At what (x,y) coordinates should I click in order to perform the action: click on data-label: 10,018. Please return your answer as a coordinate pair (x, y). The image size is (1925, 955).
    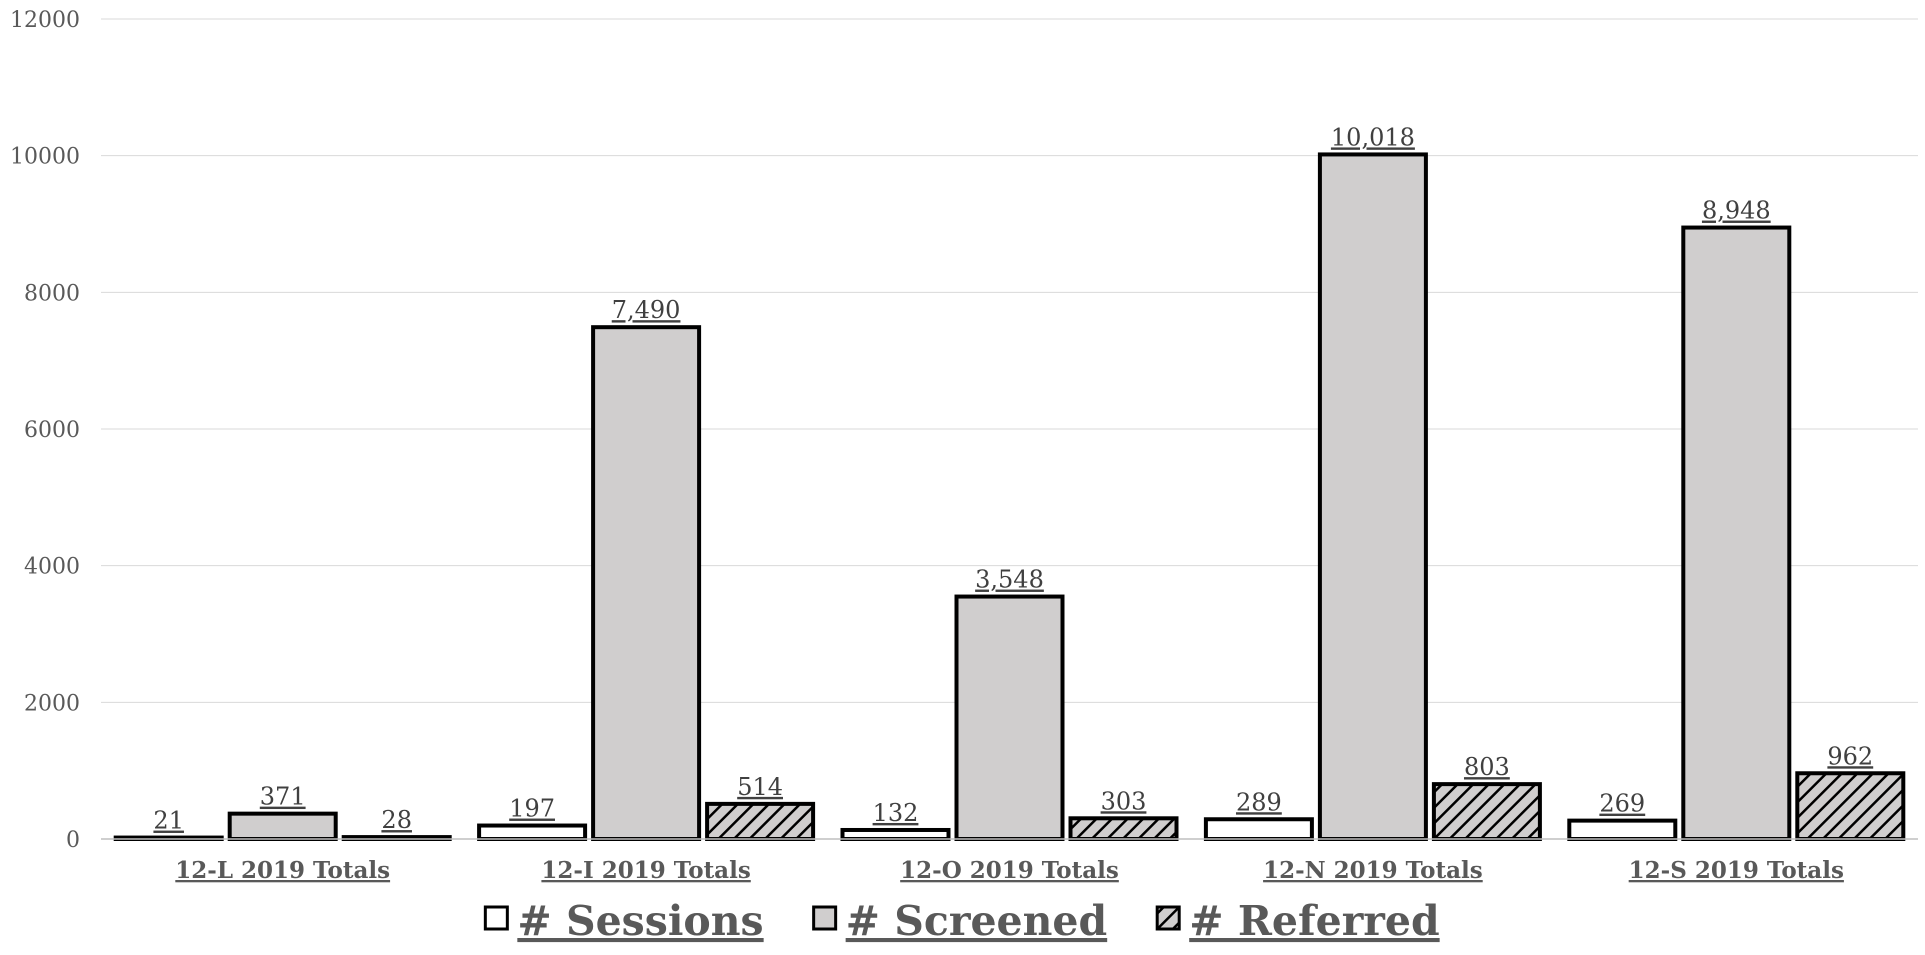
    Looking at the image, I should click on (1373, 137).